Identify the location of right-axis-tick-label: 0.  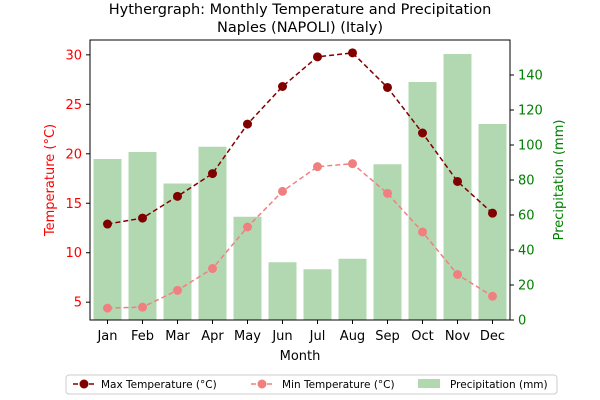
(522, 321).